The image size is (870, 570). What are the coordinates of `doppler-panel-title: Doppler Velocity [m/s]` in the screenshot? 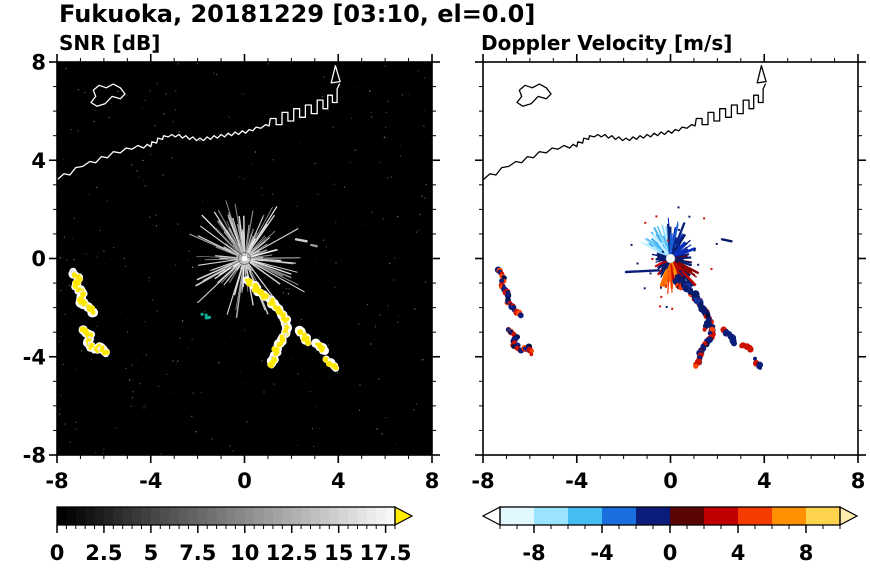 It's located at (607, 43).